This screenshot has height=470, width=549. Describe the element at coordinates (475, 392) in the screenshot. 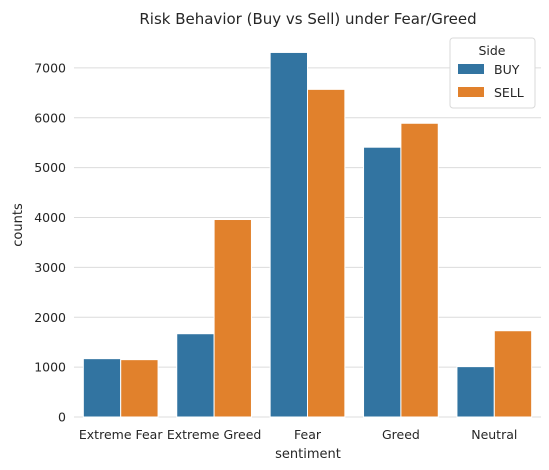

I see `bar-buy-neutral` at that location.